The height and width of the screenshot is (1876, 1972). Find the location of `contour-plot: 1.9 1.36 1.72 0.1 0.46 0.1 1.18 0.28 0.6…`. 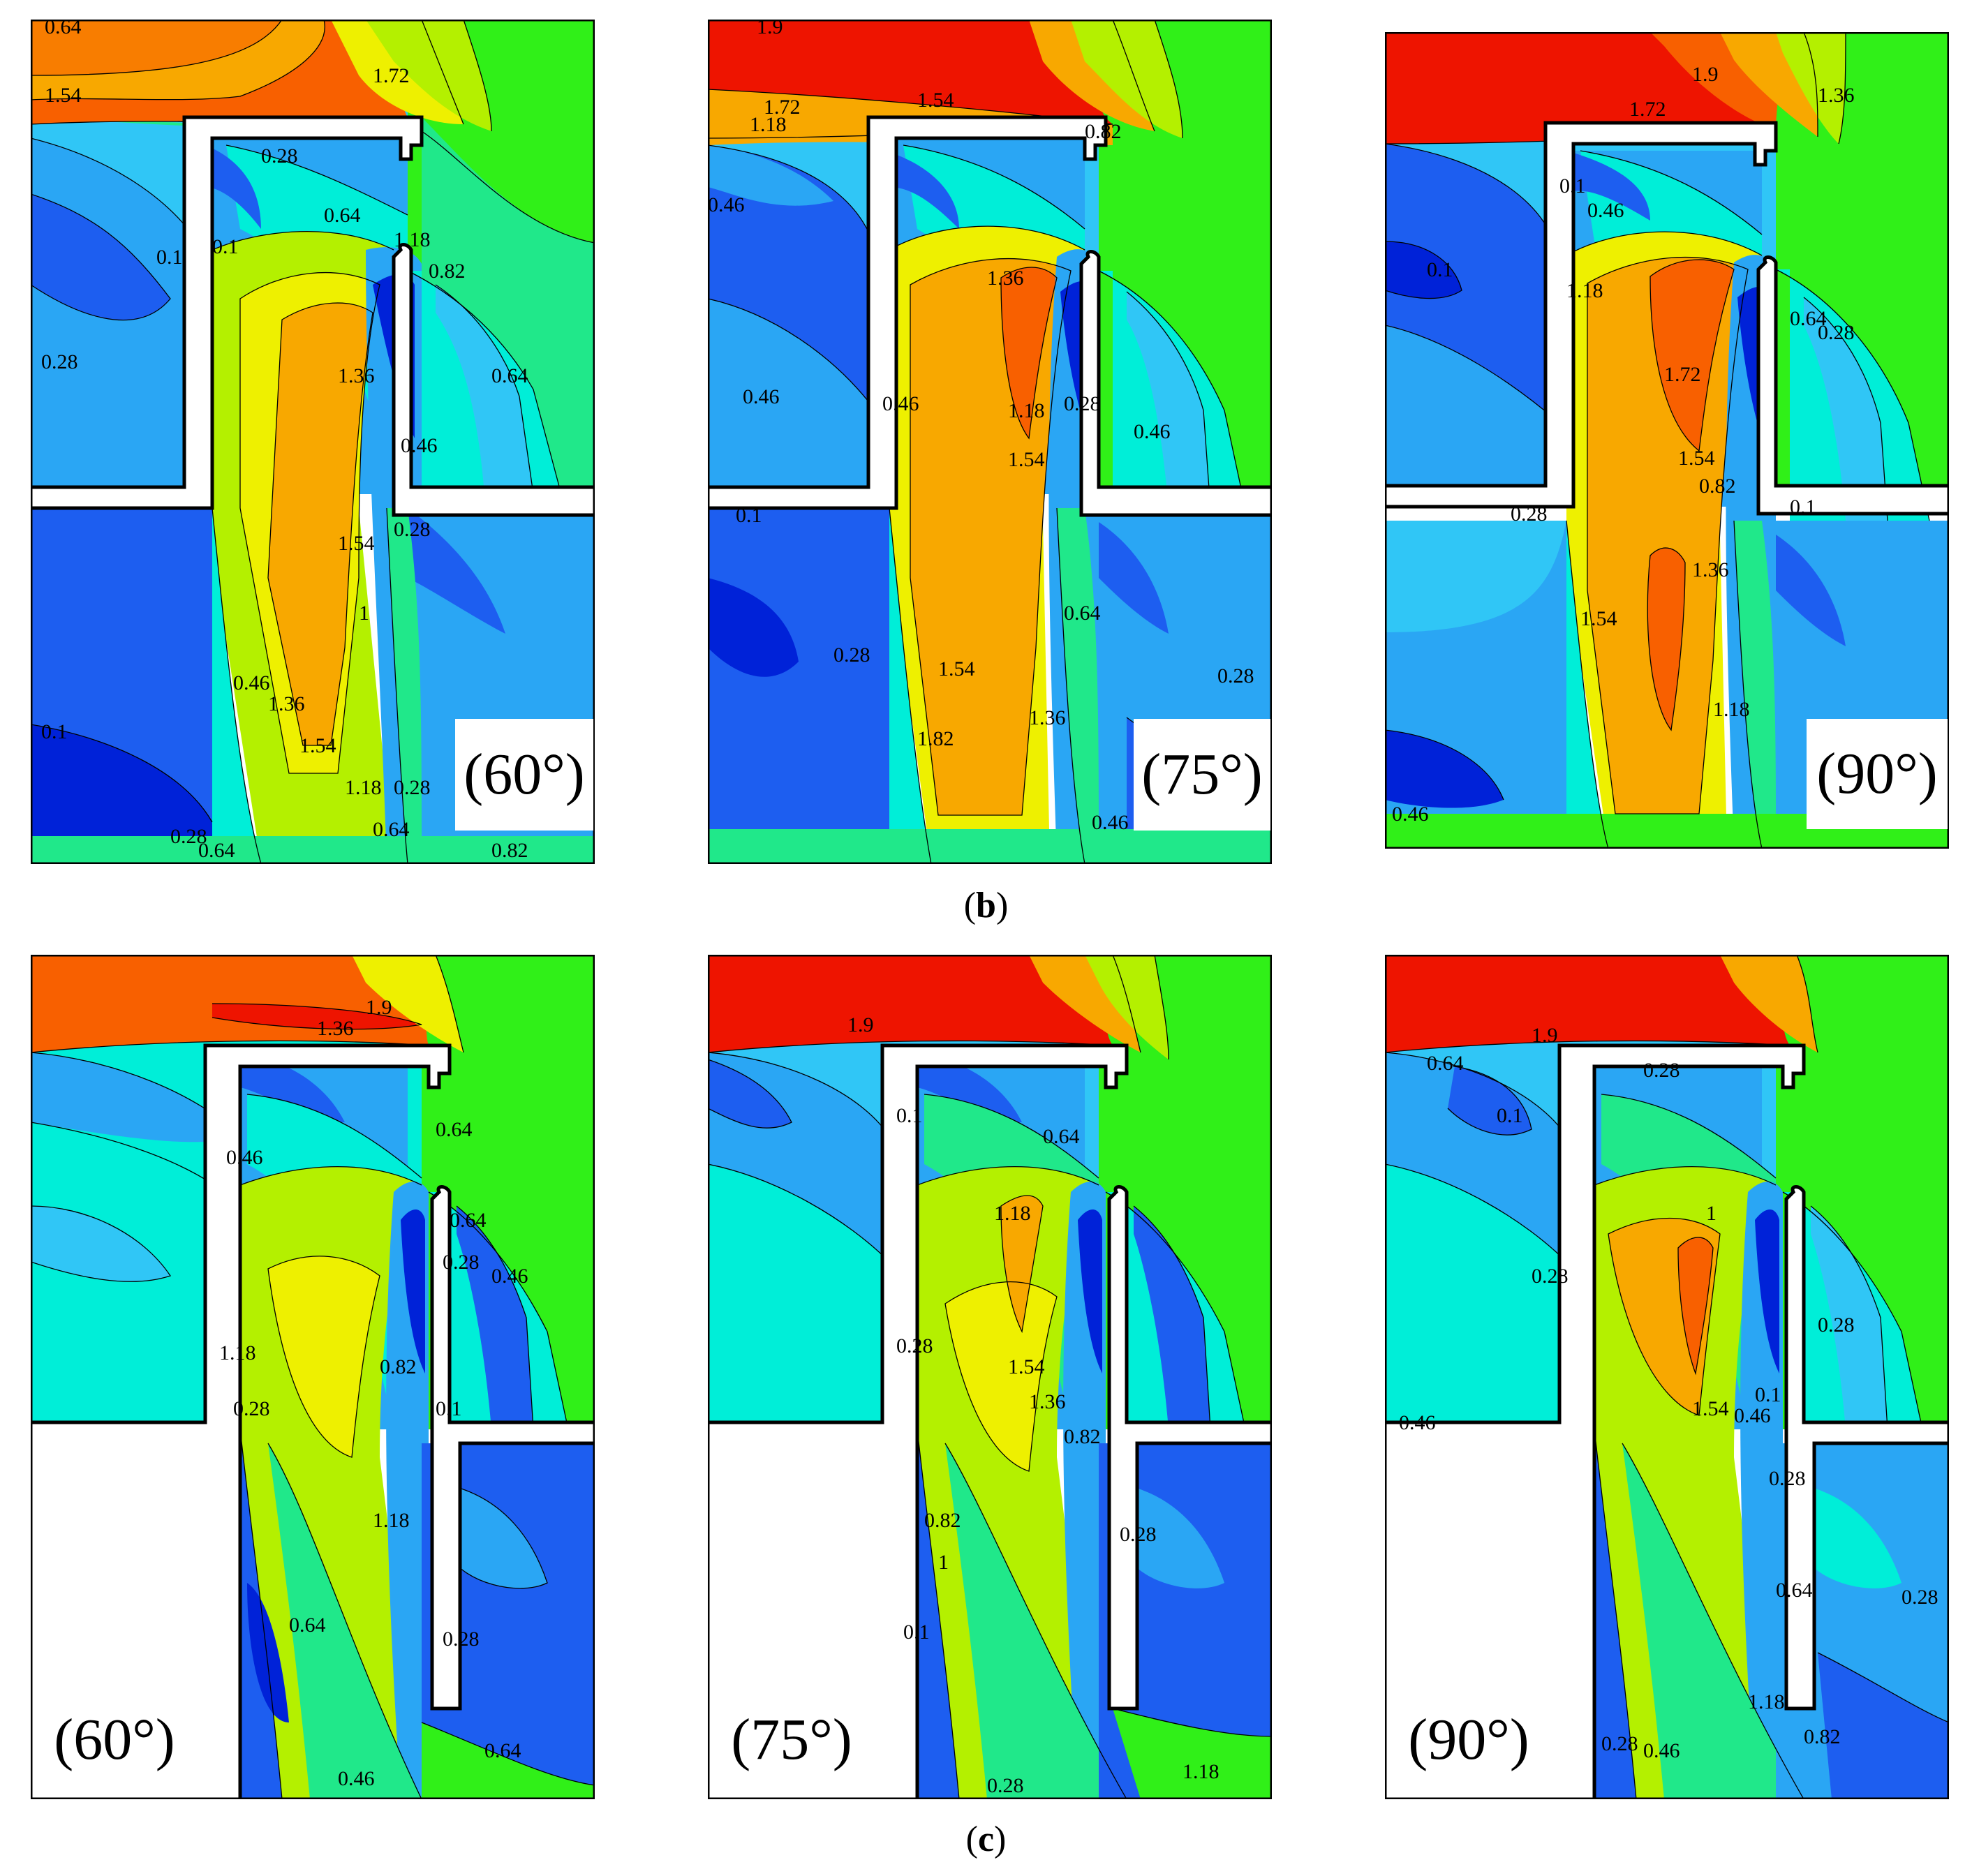

contour-plot: 1.9 1.36 1.72 0.1 0.46 0.1 1.18 0.28 0.6… is located at coordinates (1667, 440).